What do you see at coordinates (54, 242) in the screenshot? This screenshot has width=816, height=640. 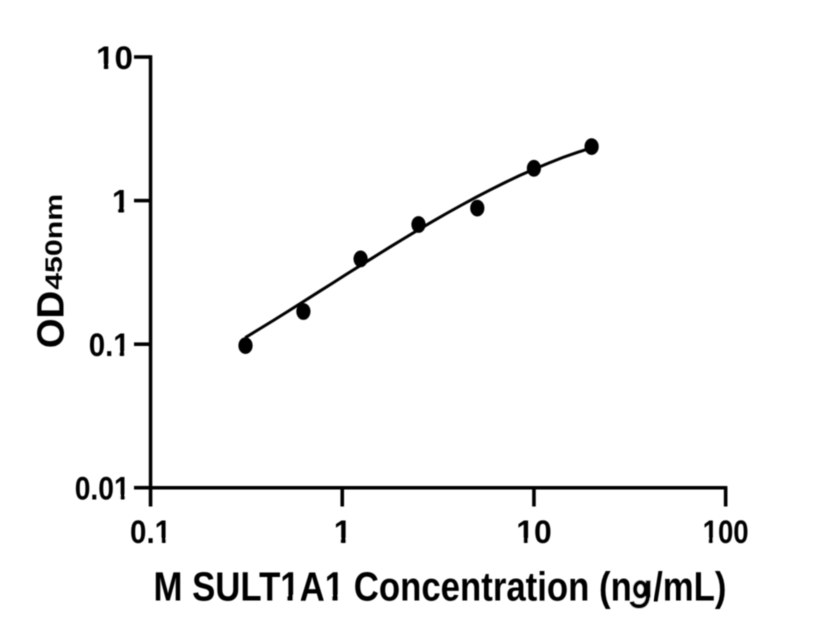 I see `svg-text: 450nm` at bounding box center [54, 242].